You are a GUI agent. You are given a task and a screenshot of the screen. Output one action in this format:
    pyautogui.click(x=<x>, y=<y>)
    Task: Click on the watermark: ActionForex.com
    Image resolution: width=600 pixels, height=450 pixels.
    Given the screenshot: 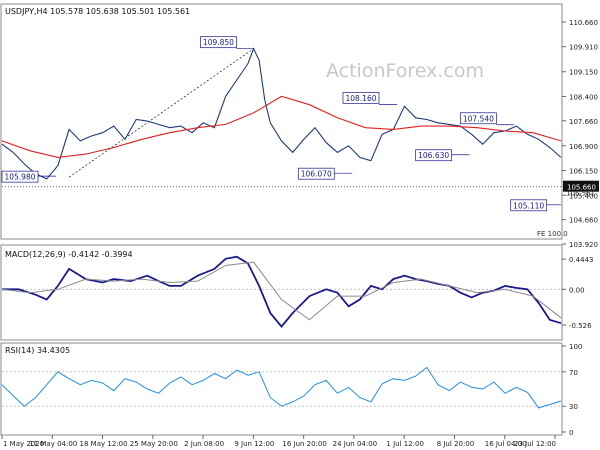 What is the action you would take?
    pyautogui.click(x=405, y=71)
    